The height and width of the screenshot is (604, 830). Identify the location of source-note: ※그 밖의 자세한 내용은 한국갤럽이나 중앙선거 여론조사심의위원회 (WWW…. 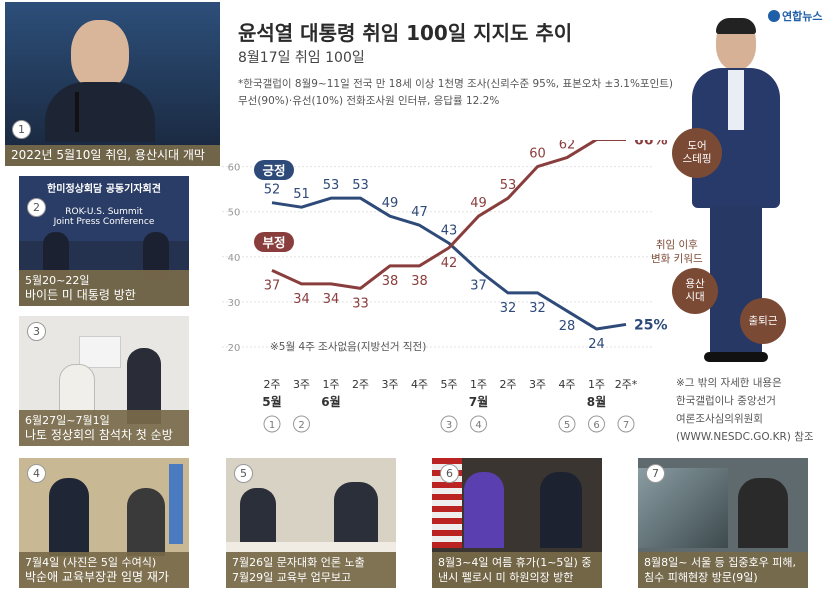
(745, 410).